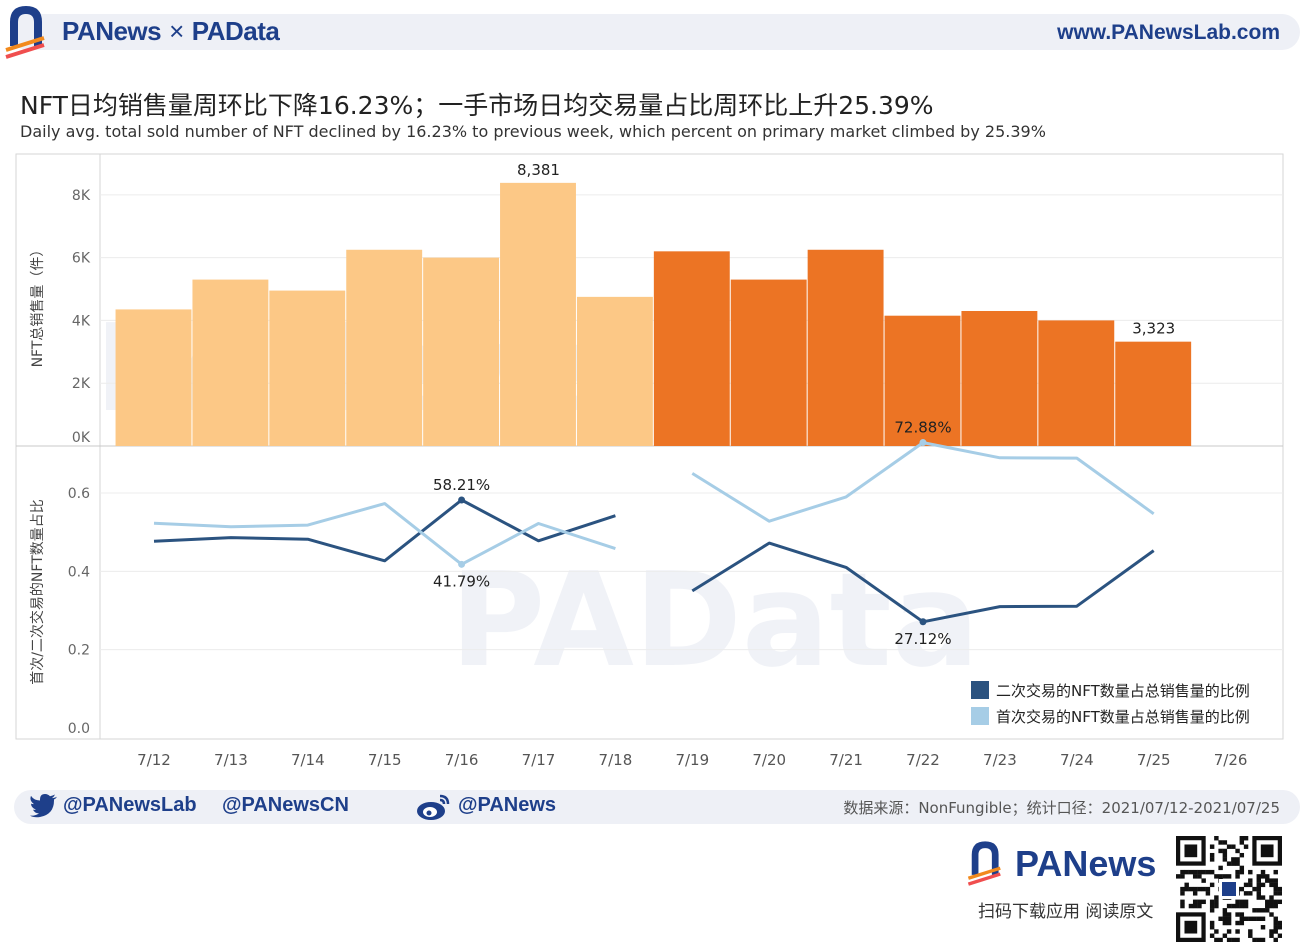 The height and width of the screenshot is (945, 1300). Describe the element at coordinates (231, 760) in the screenshot. I see `x-tick-label: 7/13` at that location.